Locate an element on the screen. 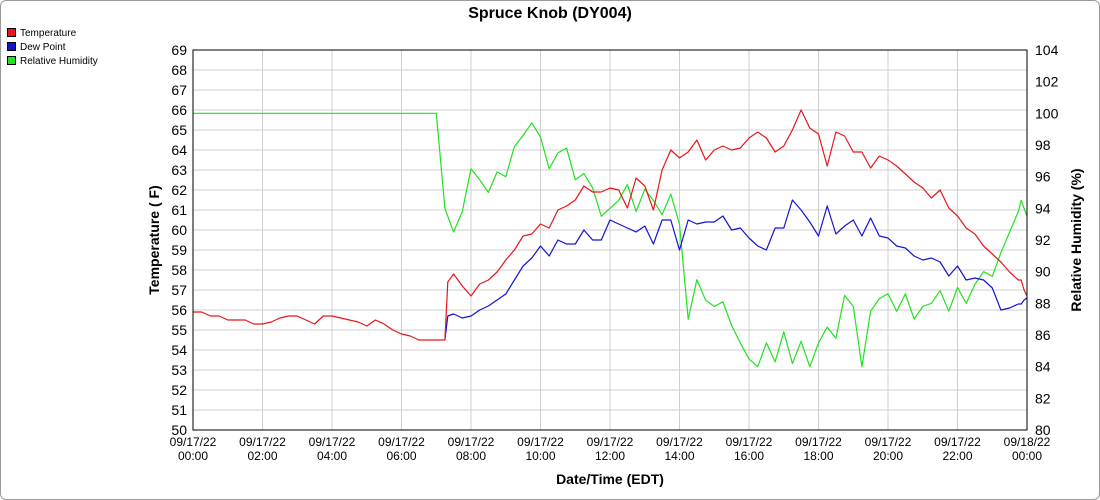  y-right-tick-label: 104 is located at coordinates (1047, 50).